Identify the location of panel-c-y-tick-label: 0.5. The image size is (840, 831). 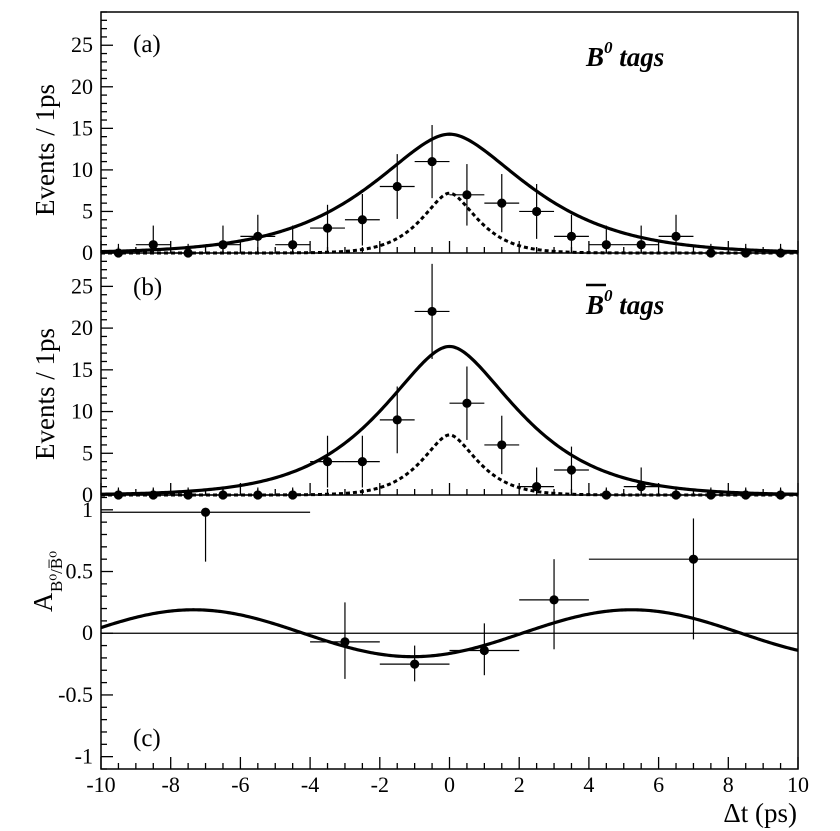
(80, 571).